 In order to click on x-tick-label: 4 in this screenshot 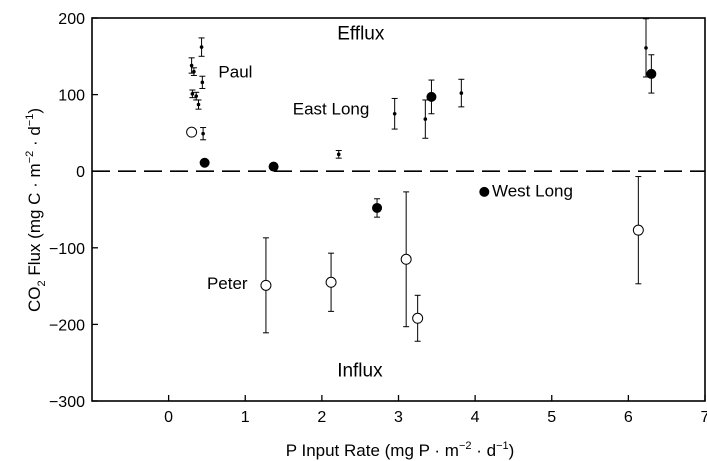, I will do `click(475, 417)`.